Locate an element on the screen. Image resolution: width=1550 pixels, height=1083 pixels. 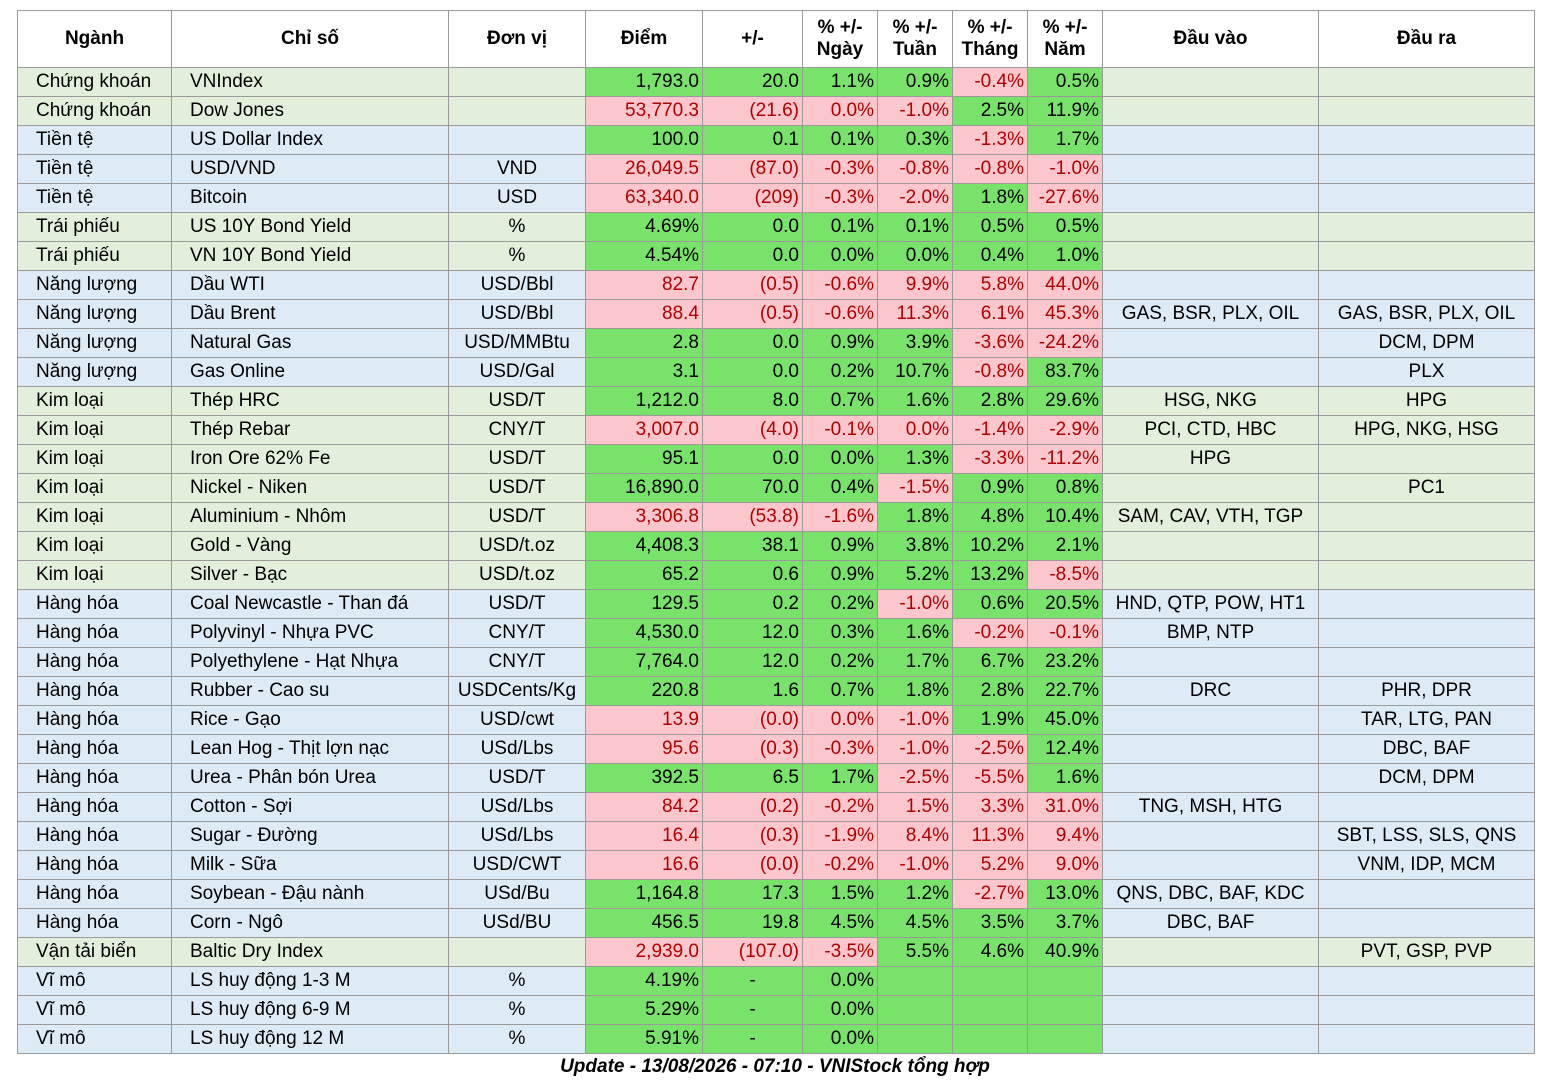
cell-pct-year: -11.2% is located at coordinates (1065, 459).